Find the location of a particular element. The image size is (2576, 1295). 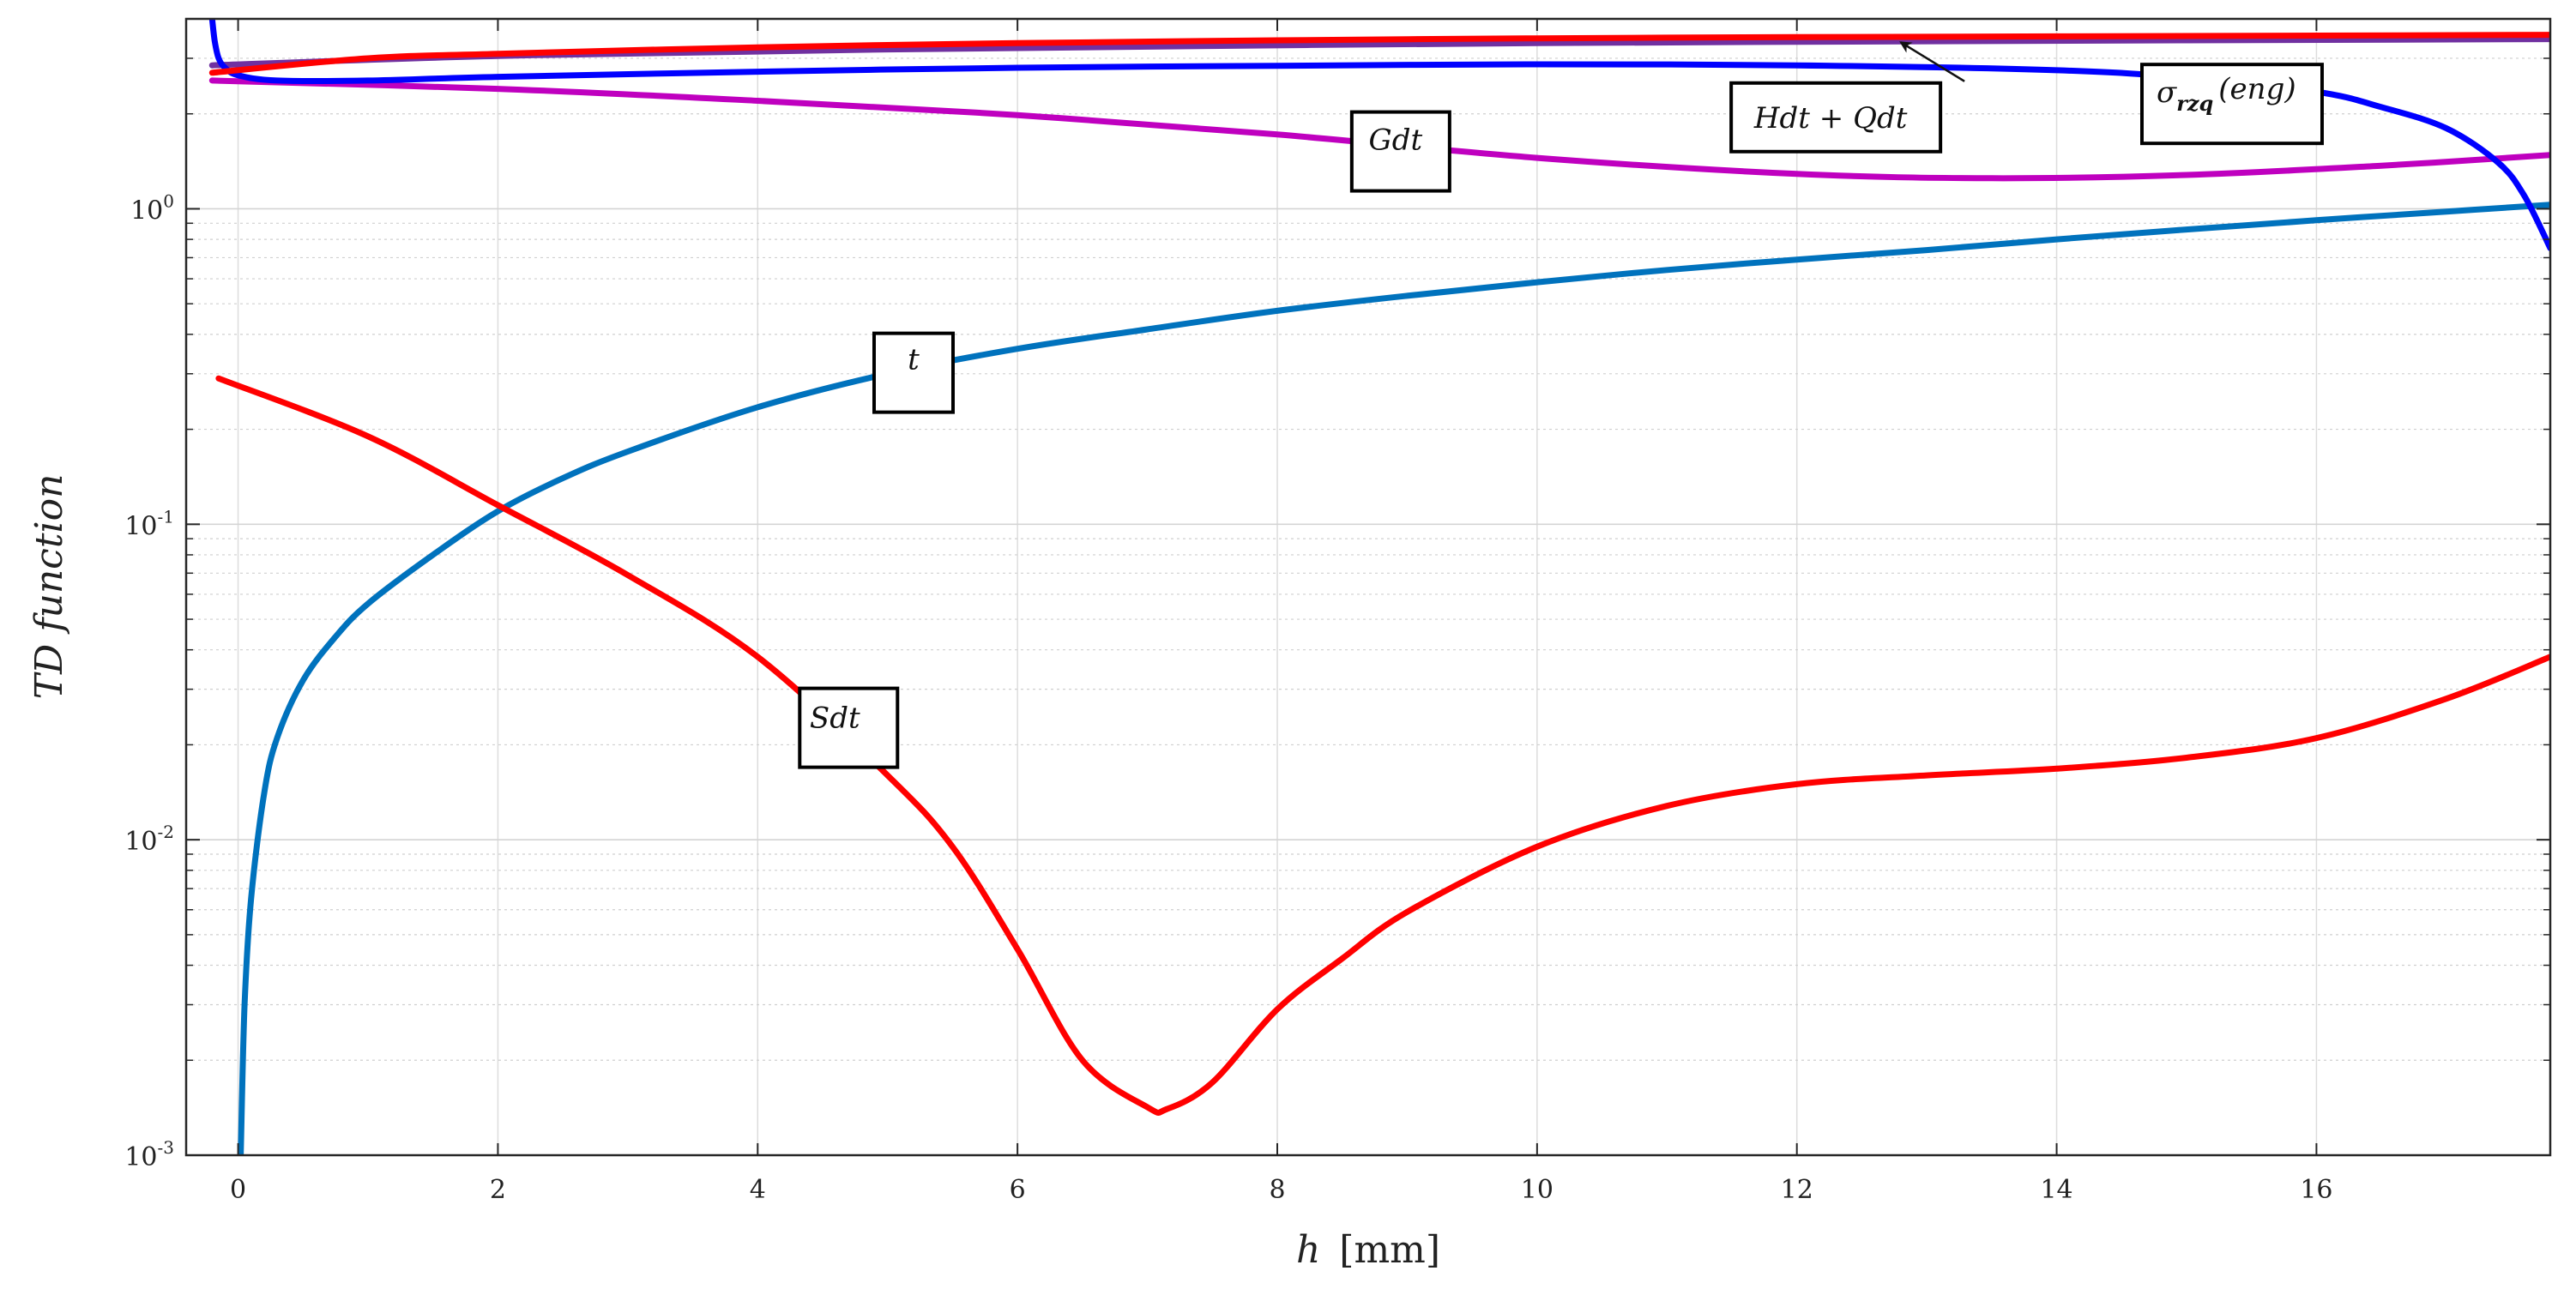

annotation-gdt: Gdt is located at coordinates (1400, 151).